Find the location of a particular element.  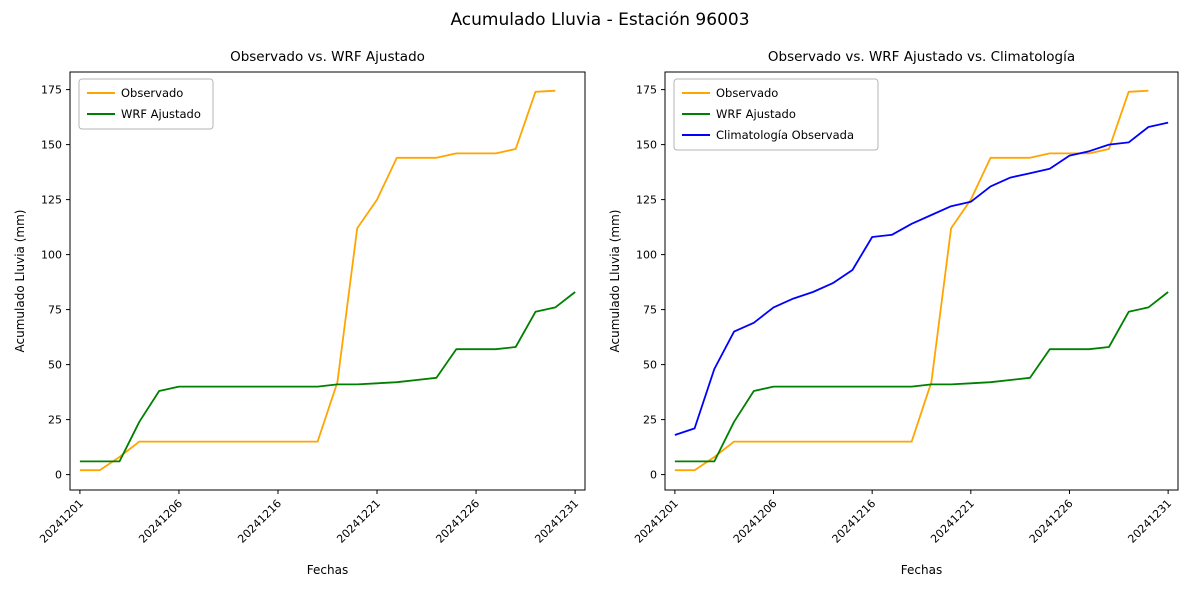

legend-label: Climatología Observada is located at coordinates (785, 135).